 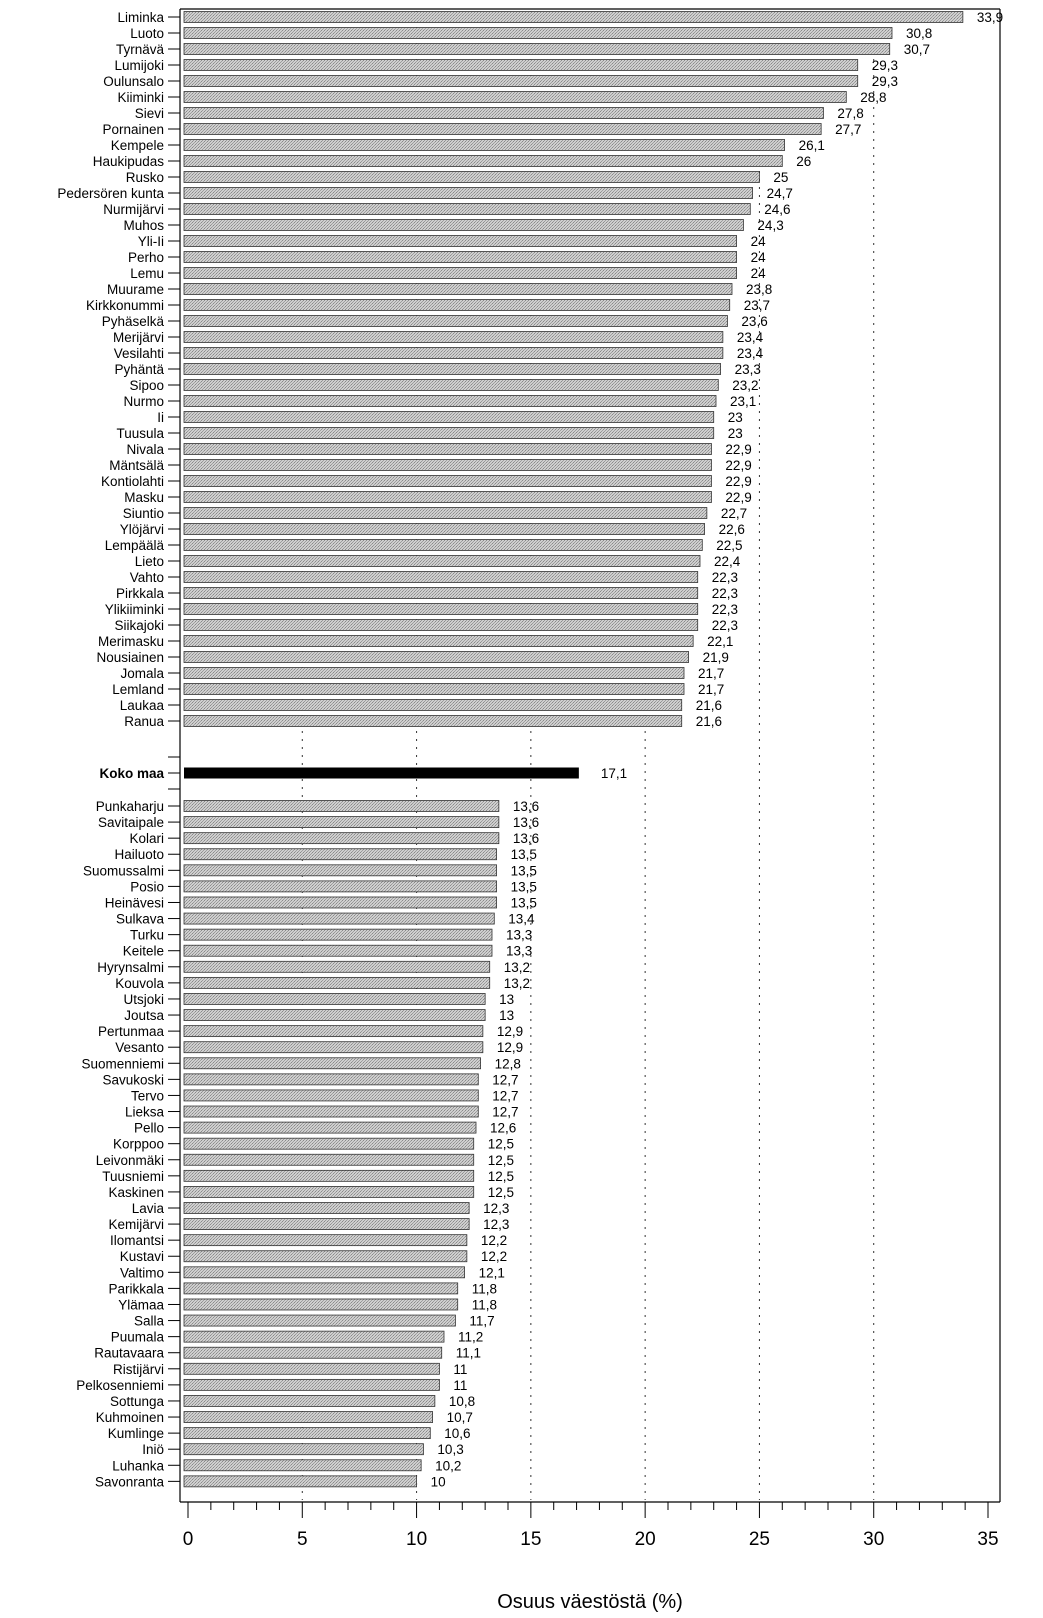 What do you see at coordinates (990, 17) in the screenshot?
I see `value-label: 33,9` at bounding box center [990, 17].